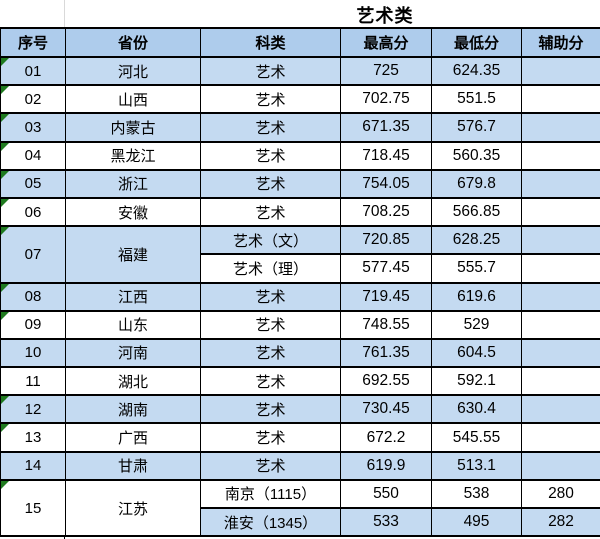  Describe the element at coordinates (386, 71) in the screenshot. I see `max-score-cell: 725` at that location.